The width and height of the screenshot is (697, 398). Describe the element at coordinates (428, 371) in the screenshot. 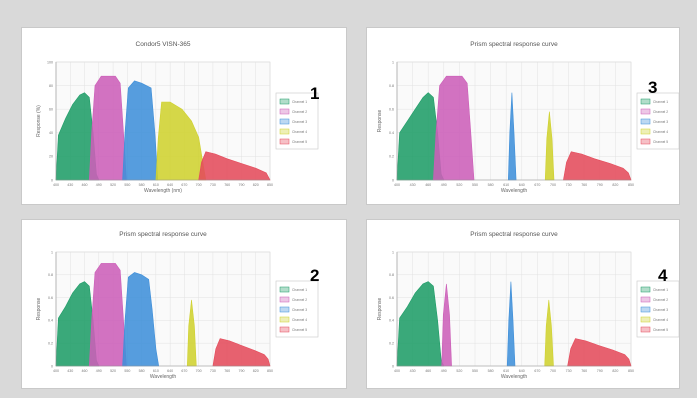

I see `x-tick-label: 460` at that location.